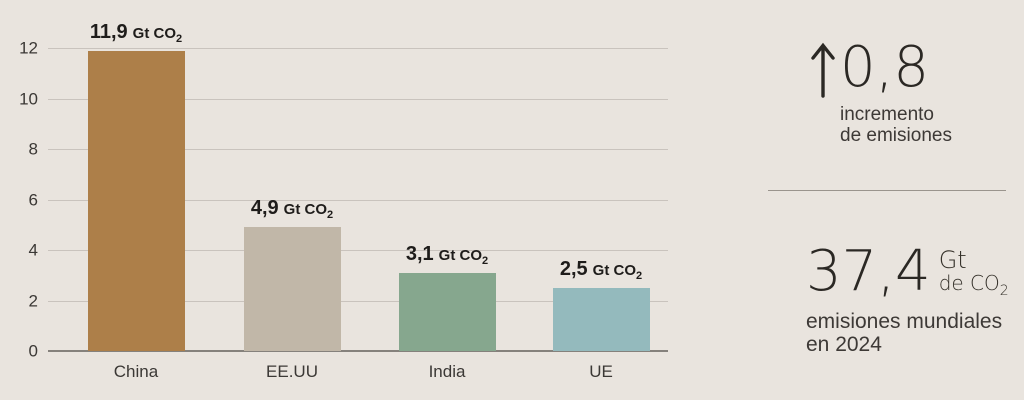  What do you see at coordinates (904, 321) in the screenshot?
I see `total-caption-line1: emisiones mundiales` at bounding box center [904, 321].